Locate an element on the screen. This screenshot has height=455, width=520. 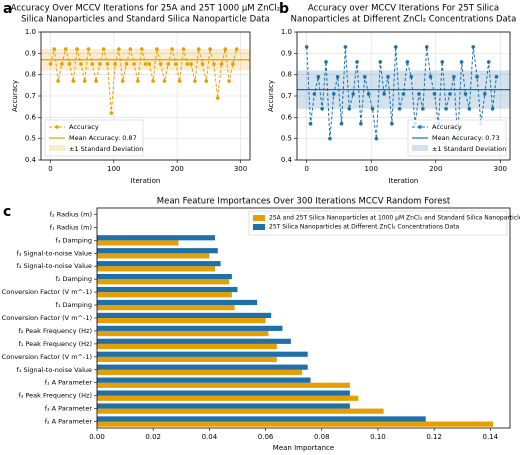
x-tick-label: 0.00 is located at coordinates (97, 437).